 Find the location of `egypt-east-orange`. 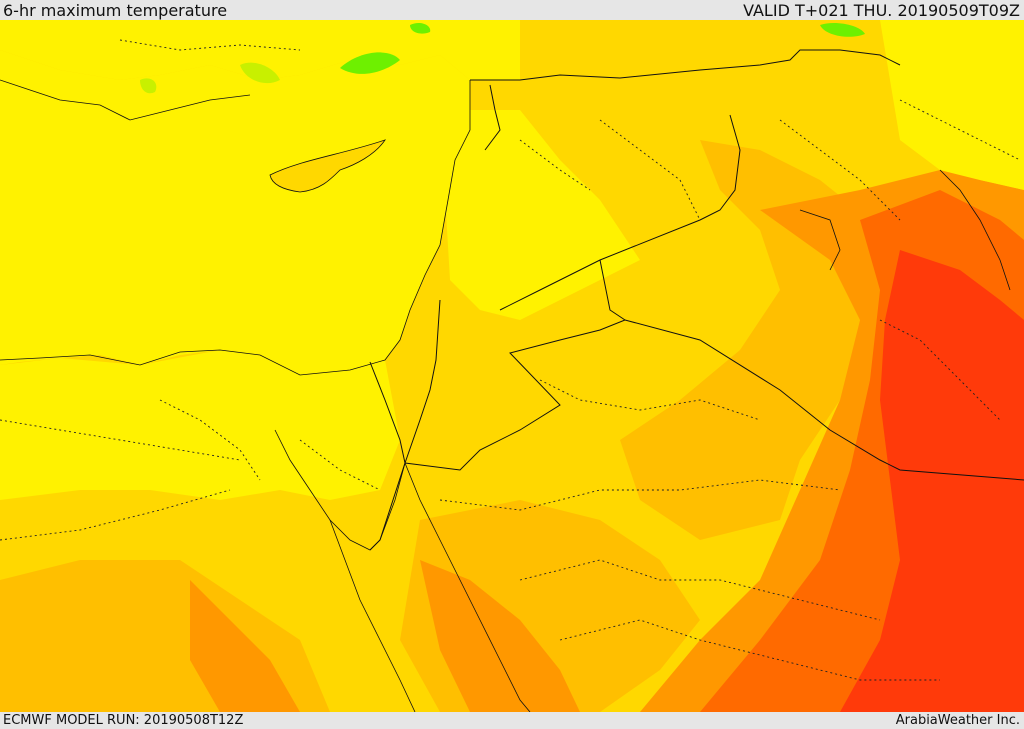

egypt-east-orange is located at coordinates (245, 646).